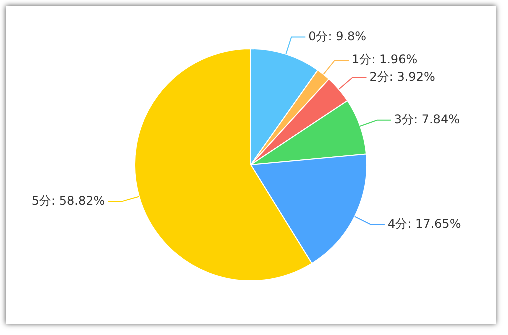 The height and width of the screenshot is (335, 508). I want to click on slice-label: 1分: 1.96%, so click(385, 59).